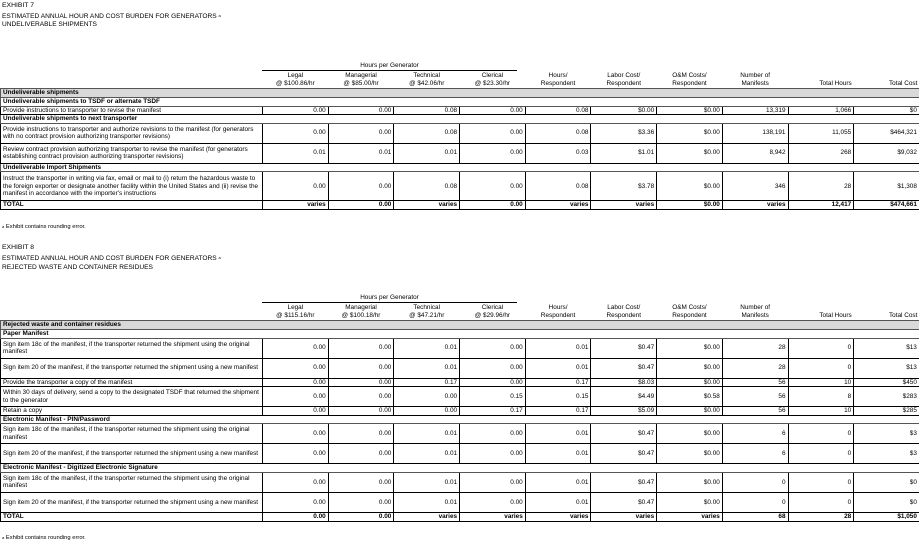 The height and width of the screenshot is (544, 919). Describe the element at coordinates (45, 538) in the screenshot. I see `footnote-text: Exhibit contains rounding error.` at that location.